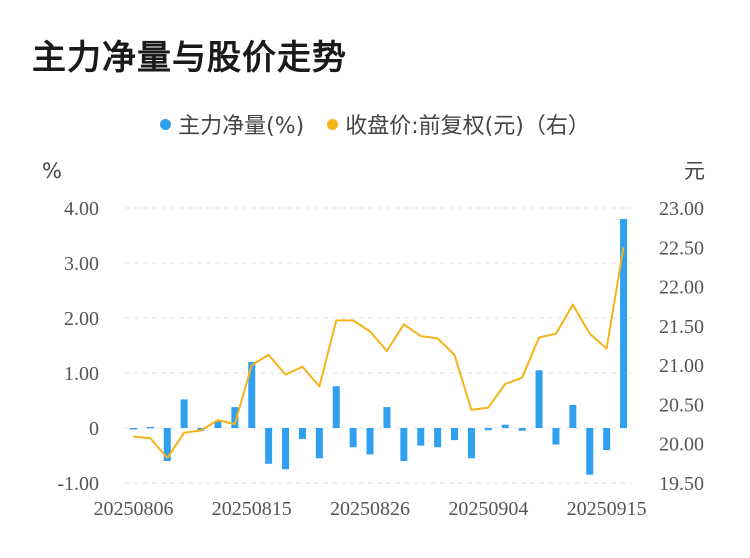 The width and height of the screenshot is (750, 558). I want to click on y-left-tick-label: -1.00, so click(78, 484).